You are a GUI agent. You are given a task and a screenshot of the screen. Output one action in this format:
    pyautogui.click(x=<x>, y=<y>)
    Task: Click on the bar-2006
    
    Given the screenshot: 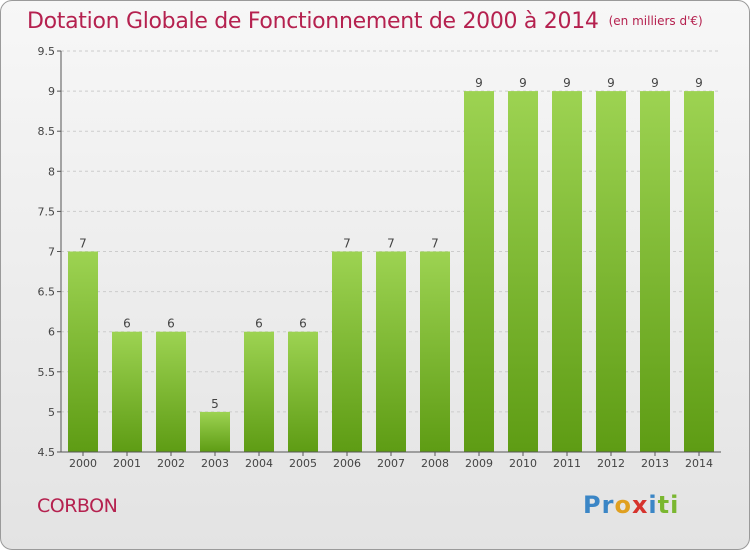 What is the action you would take?
    pyautogui.click(x=347, y=352)
    